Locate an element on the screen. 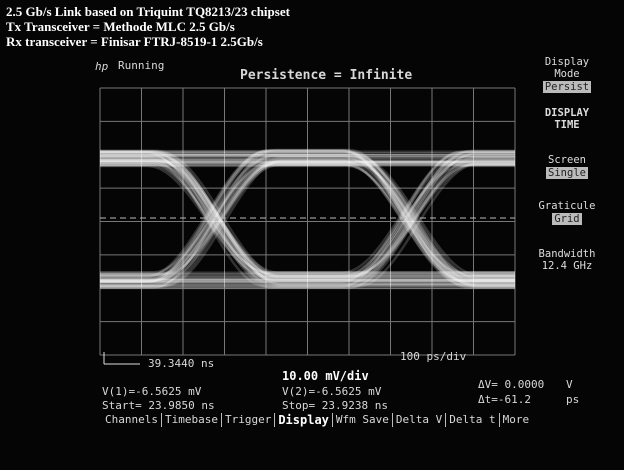 This screenshot has height=470, width=624. softkey-label: DISPLAY is located at coordinates (567, 113).